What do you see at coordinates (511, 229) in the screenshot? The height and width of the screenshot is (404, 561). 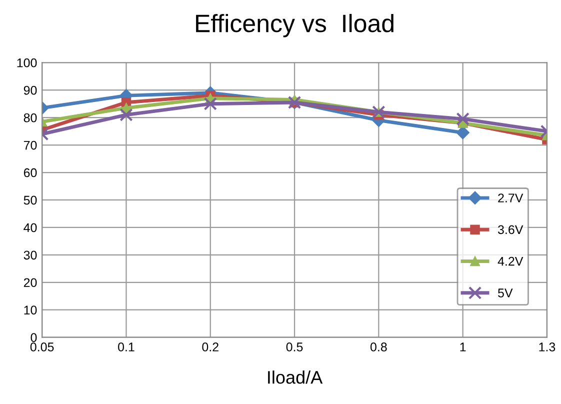 I see `legend-label: 3.6V` at bounding box center [511, 229].